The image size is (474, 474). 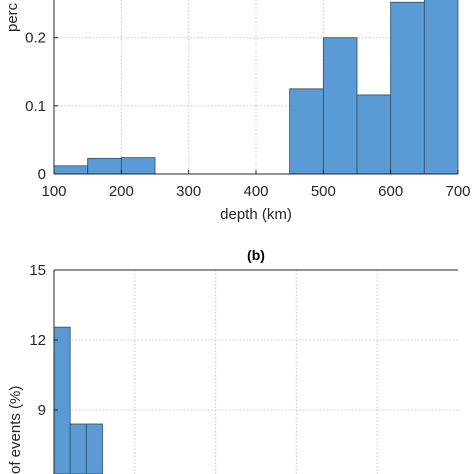 I want to click on x-tick-label: 700, so click(x=457, y=191).